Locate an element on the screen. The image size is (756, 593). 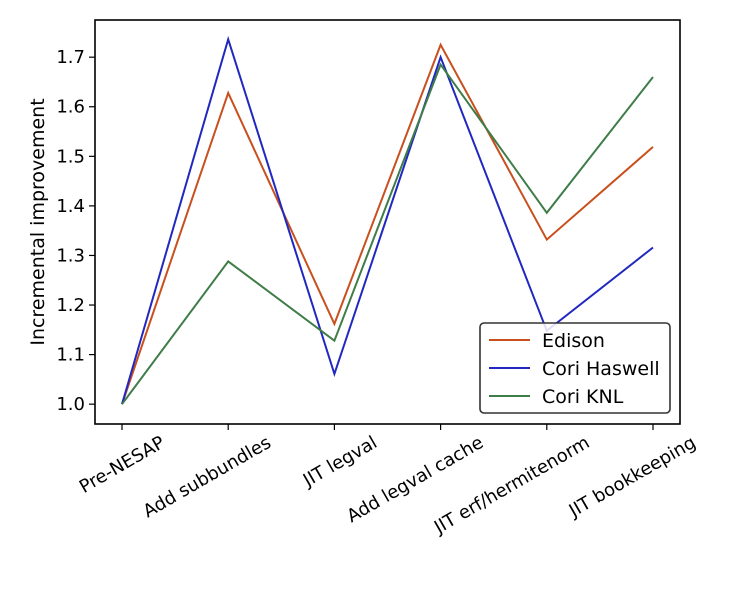
y-tick-label: 1.4 is located at coordinates (70, 206).